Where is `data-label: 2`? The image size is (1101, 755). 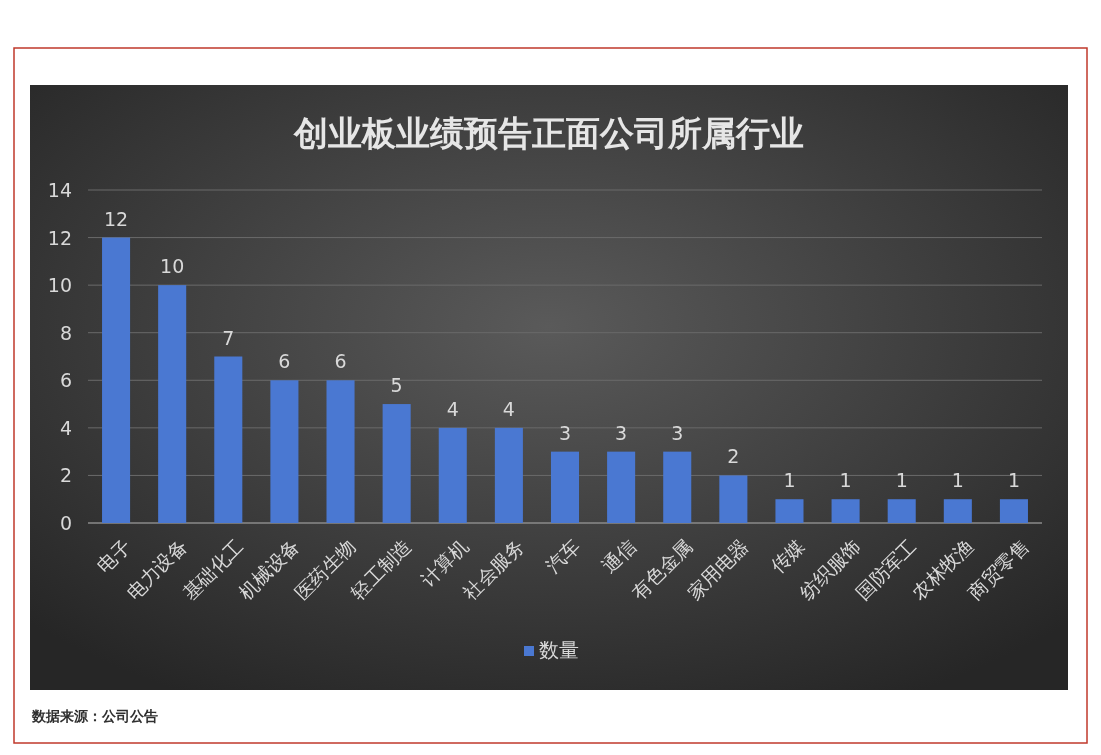
data-label: 2 is located at coordinates (733, 456).